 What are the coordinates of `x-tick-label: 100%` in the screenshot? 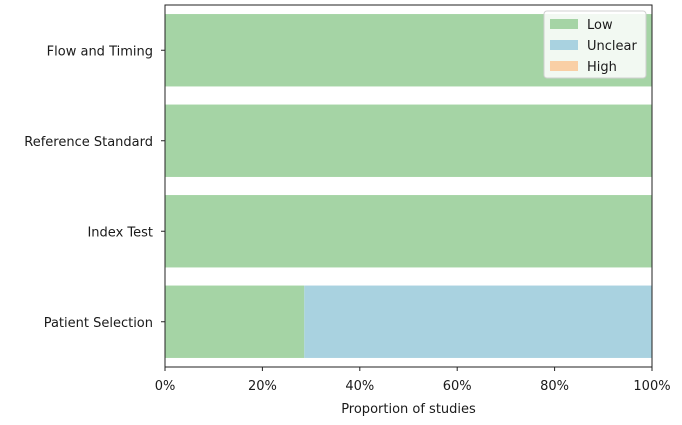 It's located at (651, 386).